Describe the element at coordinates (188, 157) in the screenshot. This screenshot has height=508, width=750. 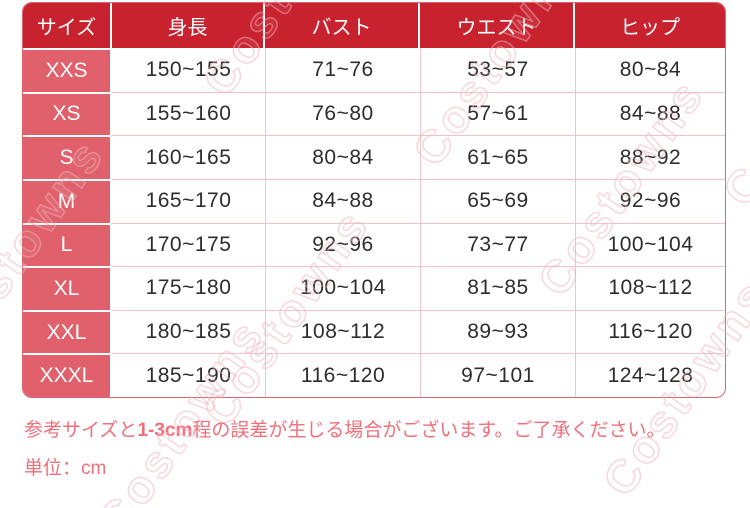
I see `cell-s-height: 160~165` at that location.